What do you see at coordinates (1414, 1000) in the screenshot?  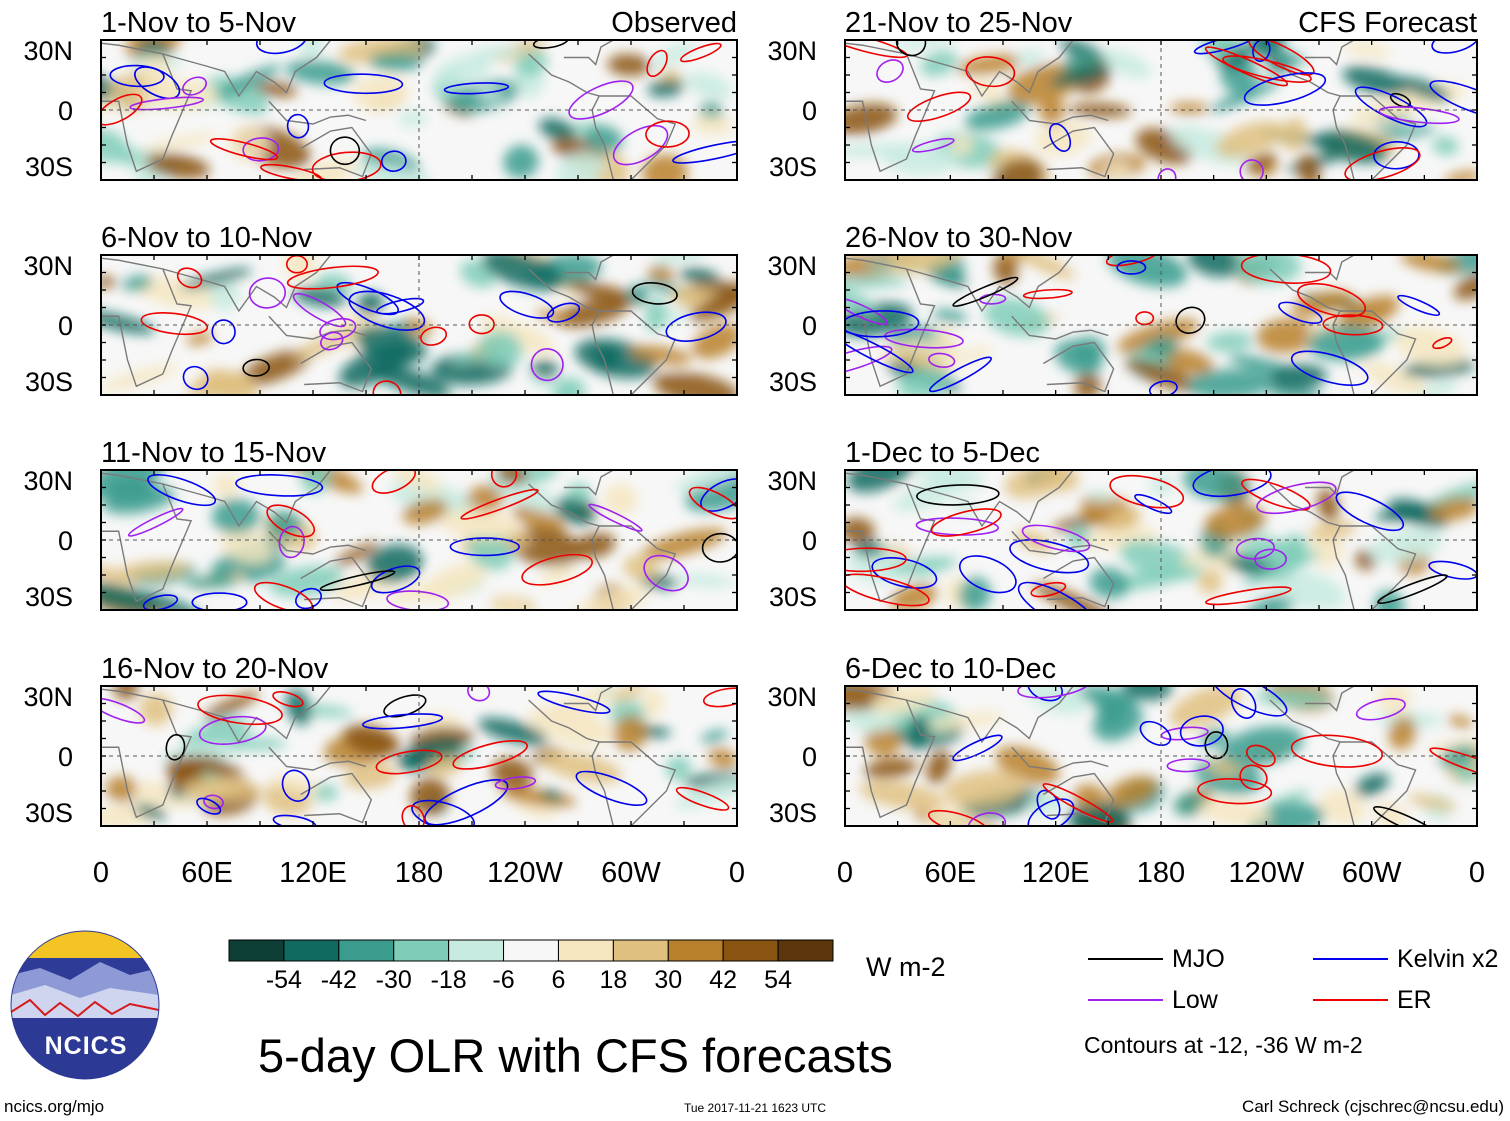 I see `legend-label: ER` at bounding box center [1414, 1000].